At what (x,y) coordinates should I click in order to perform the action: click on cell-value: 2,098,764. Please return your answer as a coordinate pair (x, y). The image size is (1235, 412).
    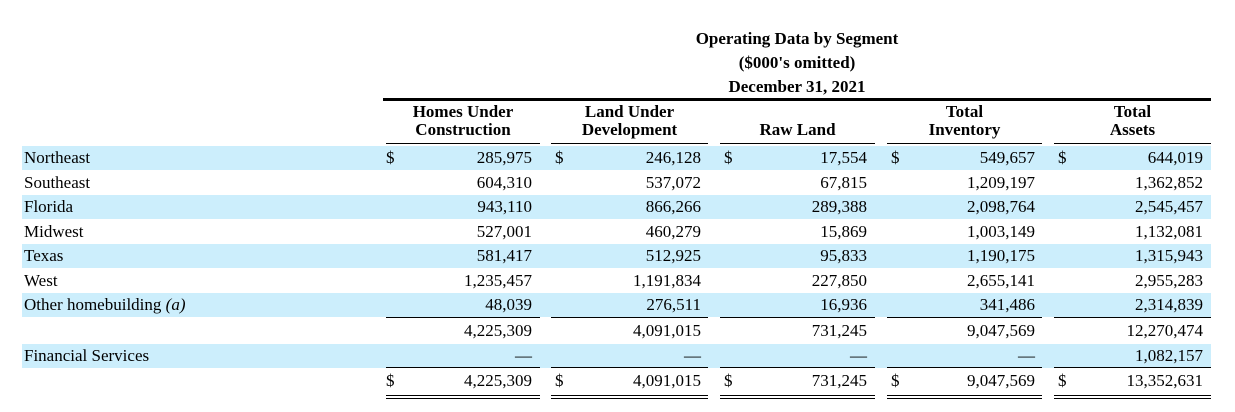
    Looking at the image, I should click on (1001, 206).